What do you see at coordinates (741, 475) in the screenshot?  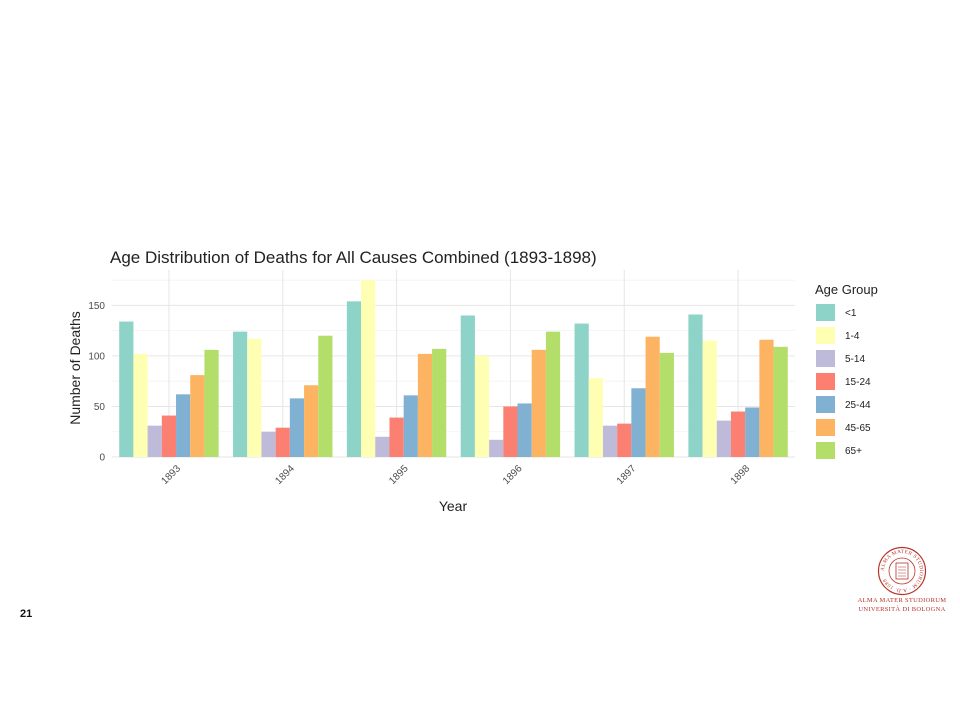 I see `x-tick-label: 1898` at bounding box center [741, 475].